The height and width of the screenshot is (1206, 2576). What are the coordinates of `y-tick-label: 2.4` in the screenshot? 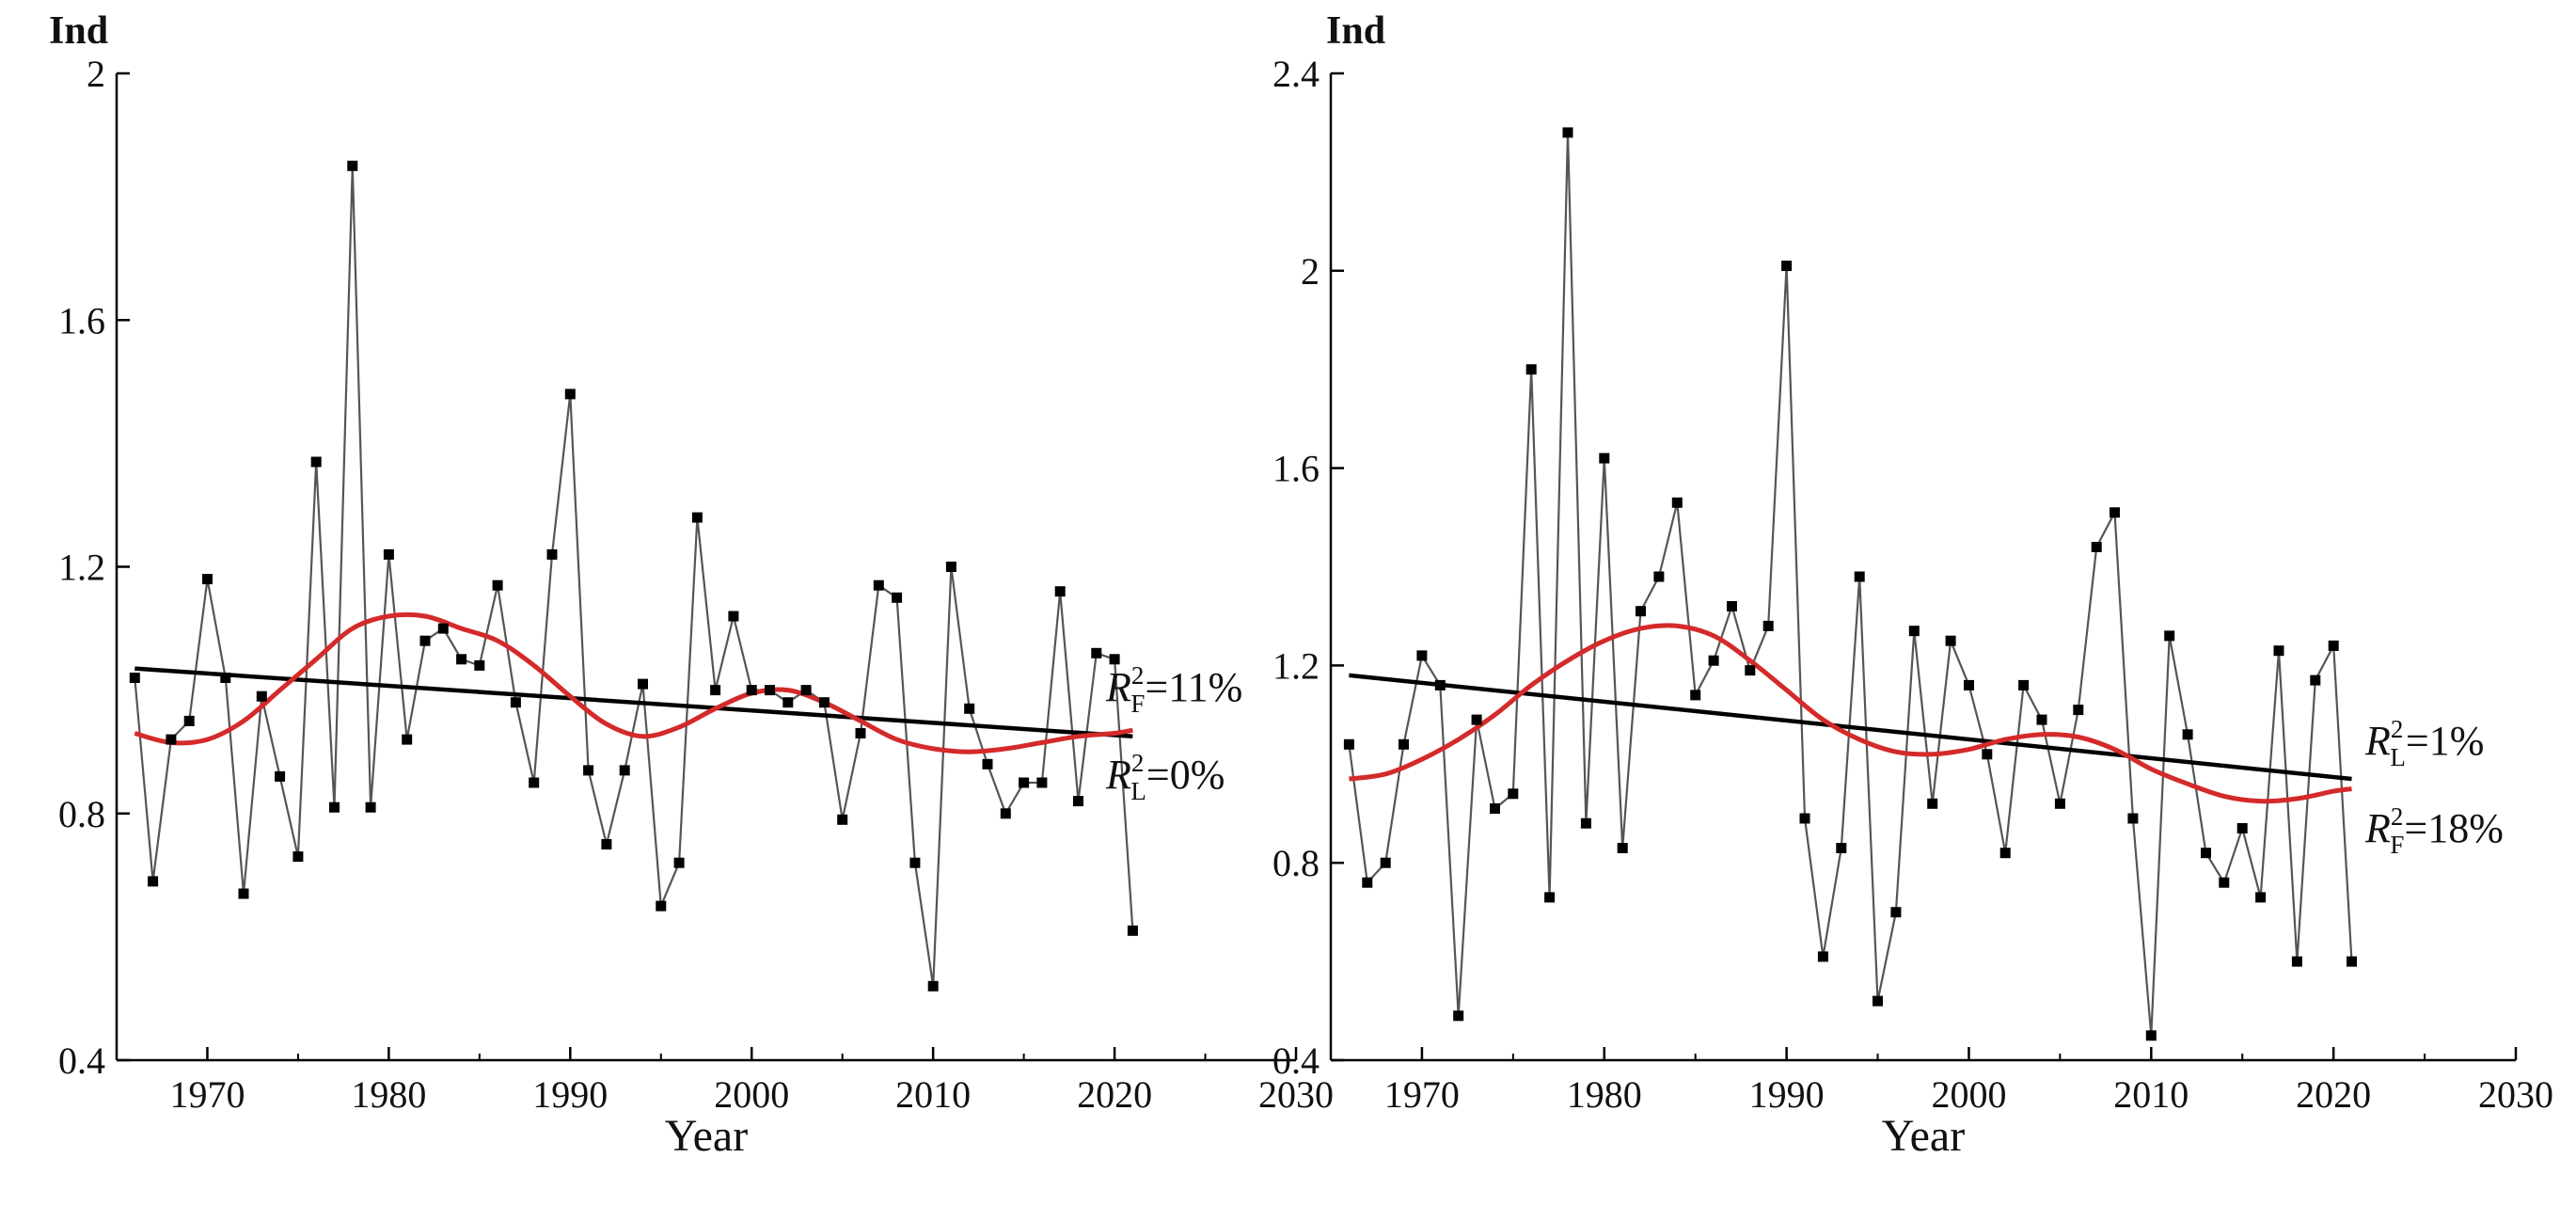 It's located at (1296, 74).